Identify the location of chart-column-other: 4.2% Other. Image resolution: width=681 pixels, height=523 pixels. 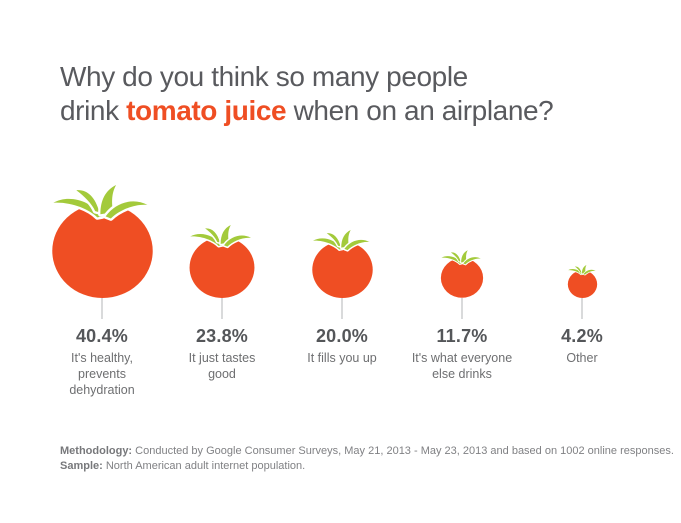
(582, 291).